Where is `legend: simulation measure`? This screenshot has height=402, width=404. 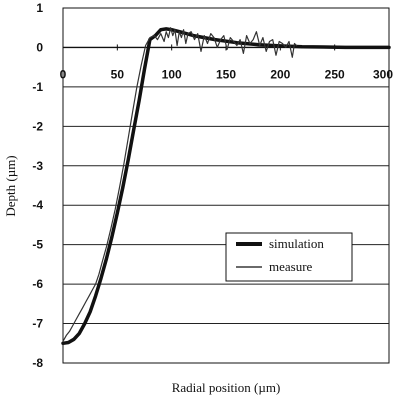
legend: simulation measure is located at coordinates (289, 257).